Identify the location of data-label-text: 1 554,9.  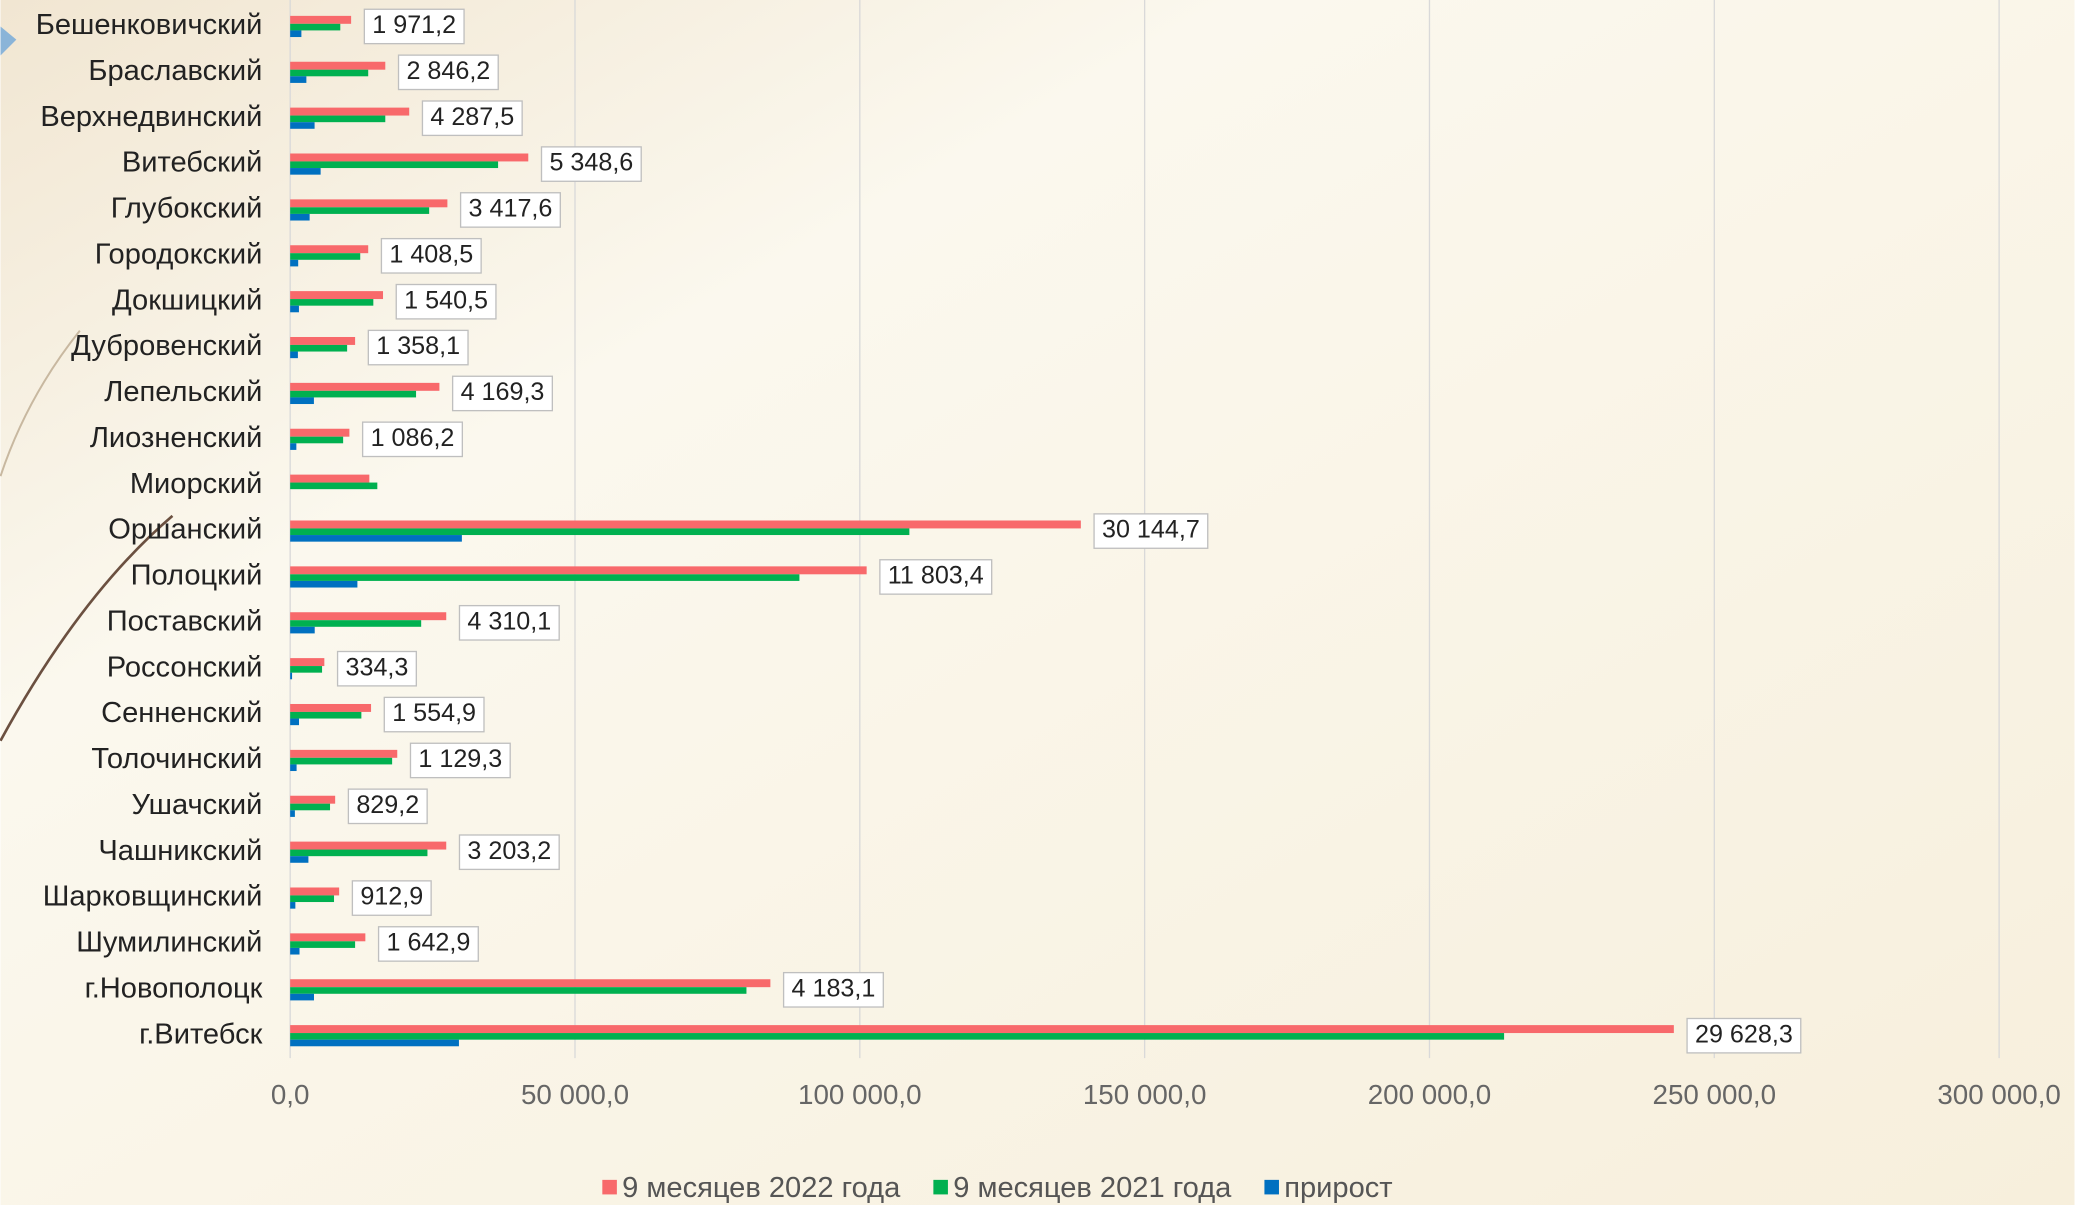
(434, 713).